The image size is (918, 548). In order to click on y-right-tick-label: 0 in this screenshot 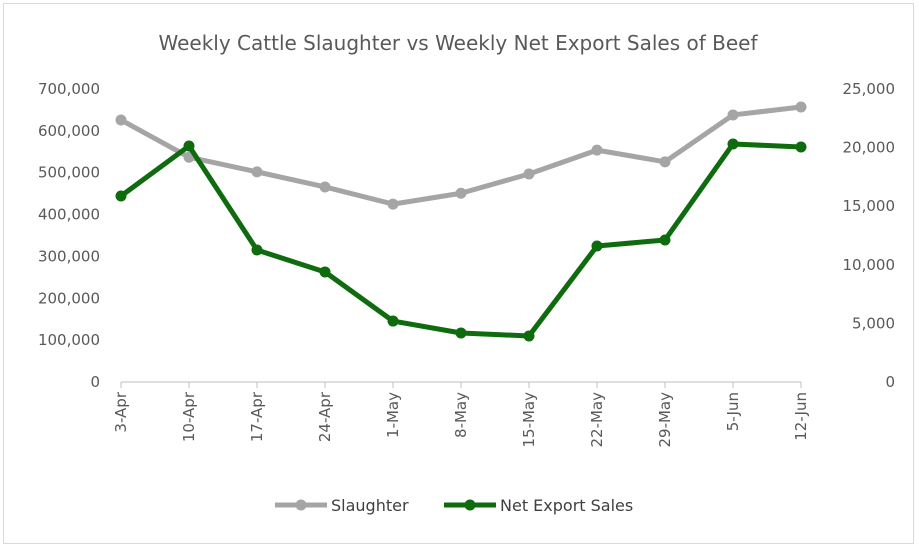, I will do `click(890, 382)`.